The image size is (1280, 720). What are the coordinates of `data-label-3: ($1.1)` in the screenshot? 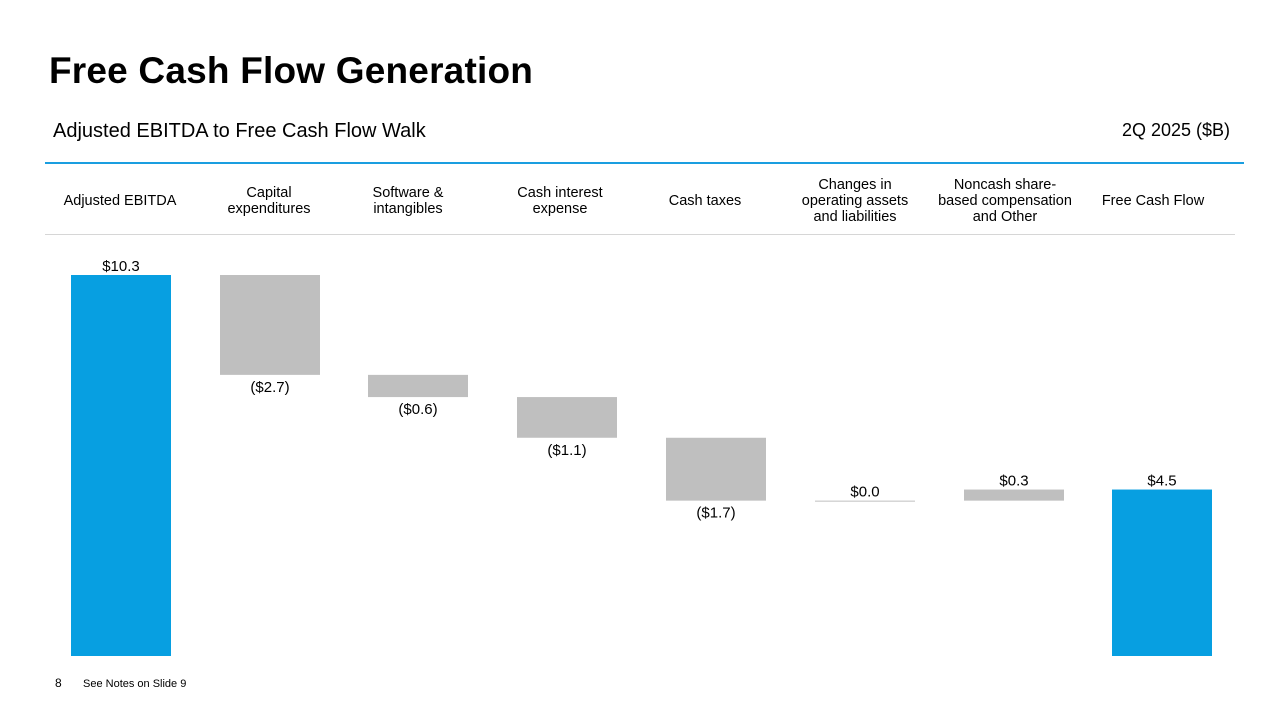 It's located at (566, 450).